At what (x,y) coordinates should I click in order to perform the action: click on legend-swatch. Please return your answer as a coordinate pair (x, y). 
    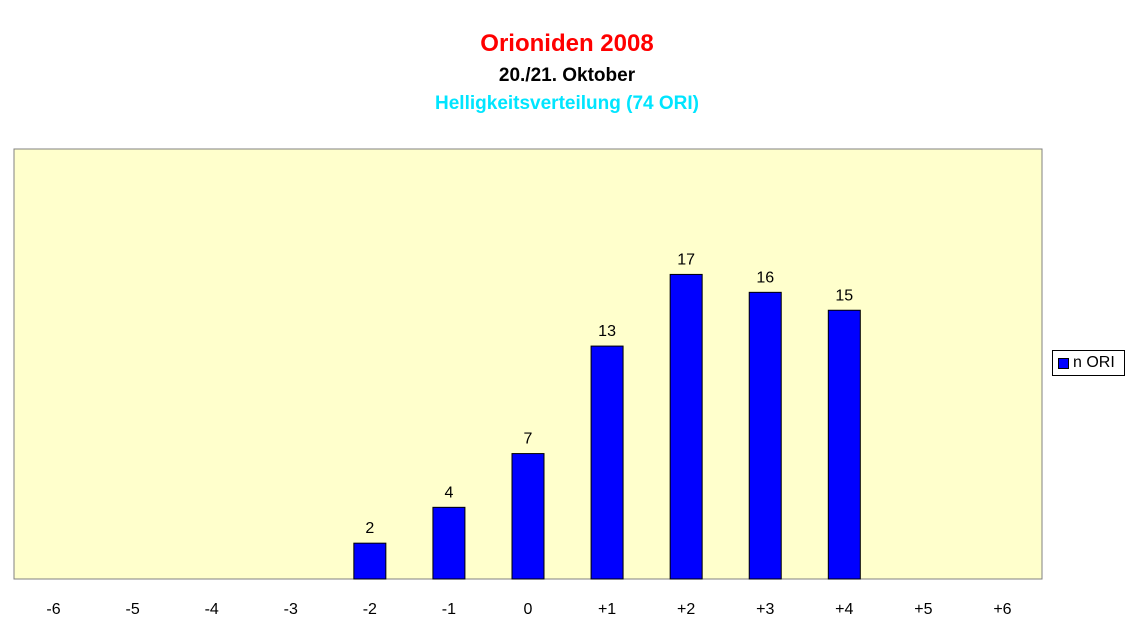
    Looking at the image, I should click on (1063, 363).